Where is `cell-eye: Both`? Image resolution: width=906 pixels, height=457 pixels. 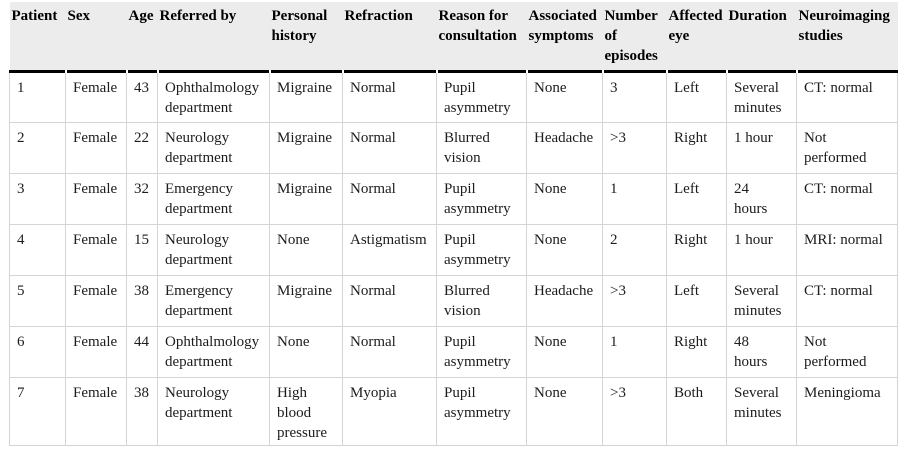
cell-eye: Both is located at coordinates (696, 411).